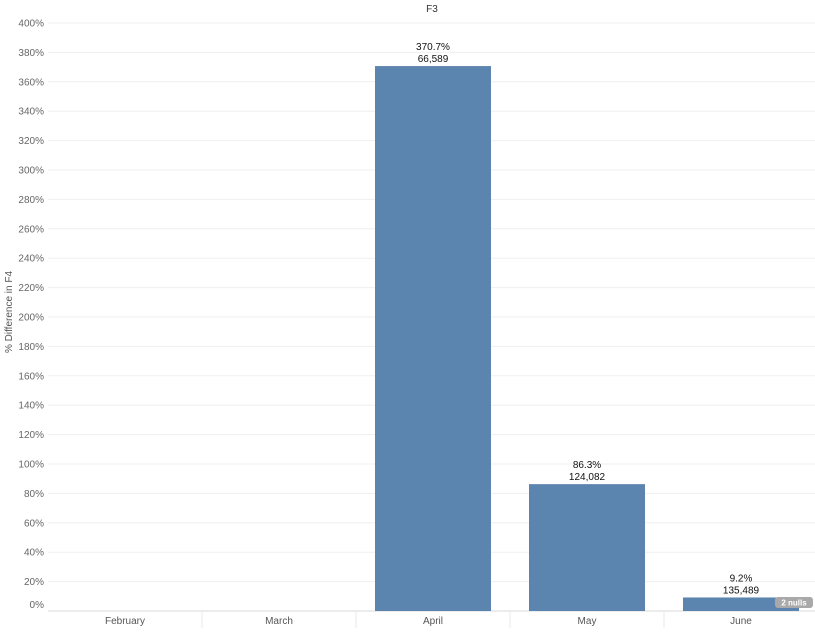 This screenshot has width=815, height=632. I want to click on nulls-label: 2 nulls, so click(794, 603).